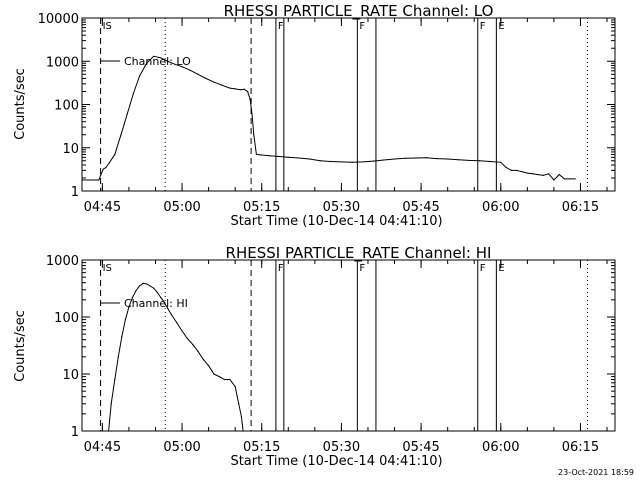  What do you see at coordinates (157, 61) in the screenshot?
I see `legend-label: Channel: LO` at bounding box center [157, 61].